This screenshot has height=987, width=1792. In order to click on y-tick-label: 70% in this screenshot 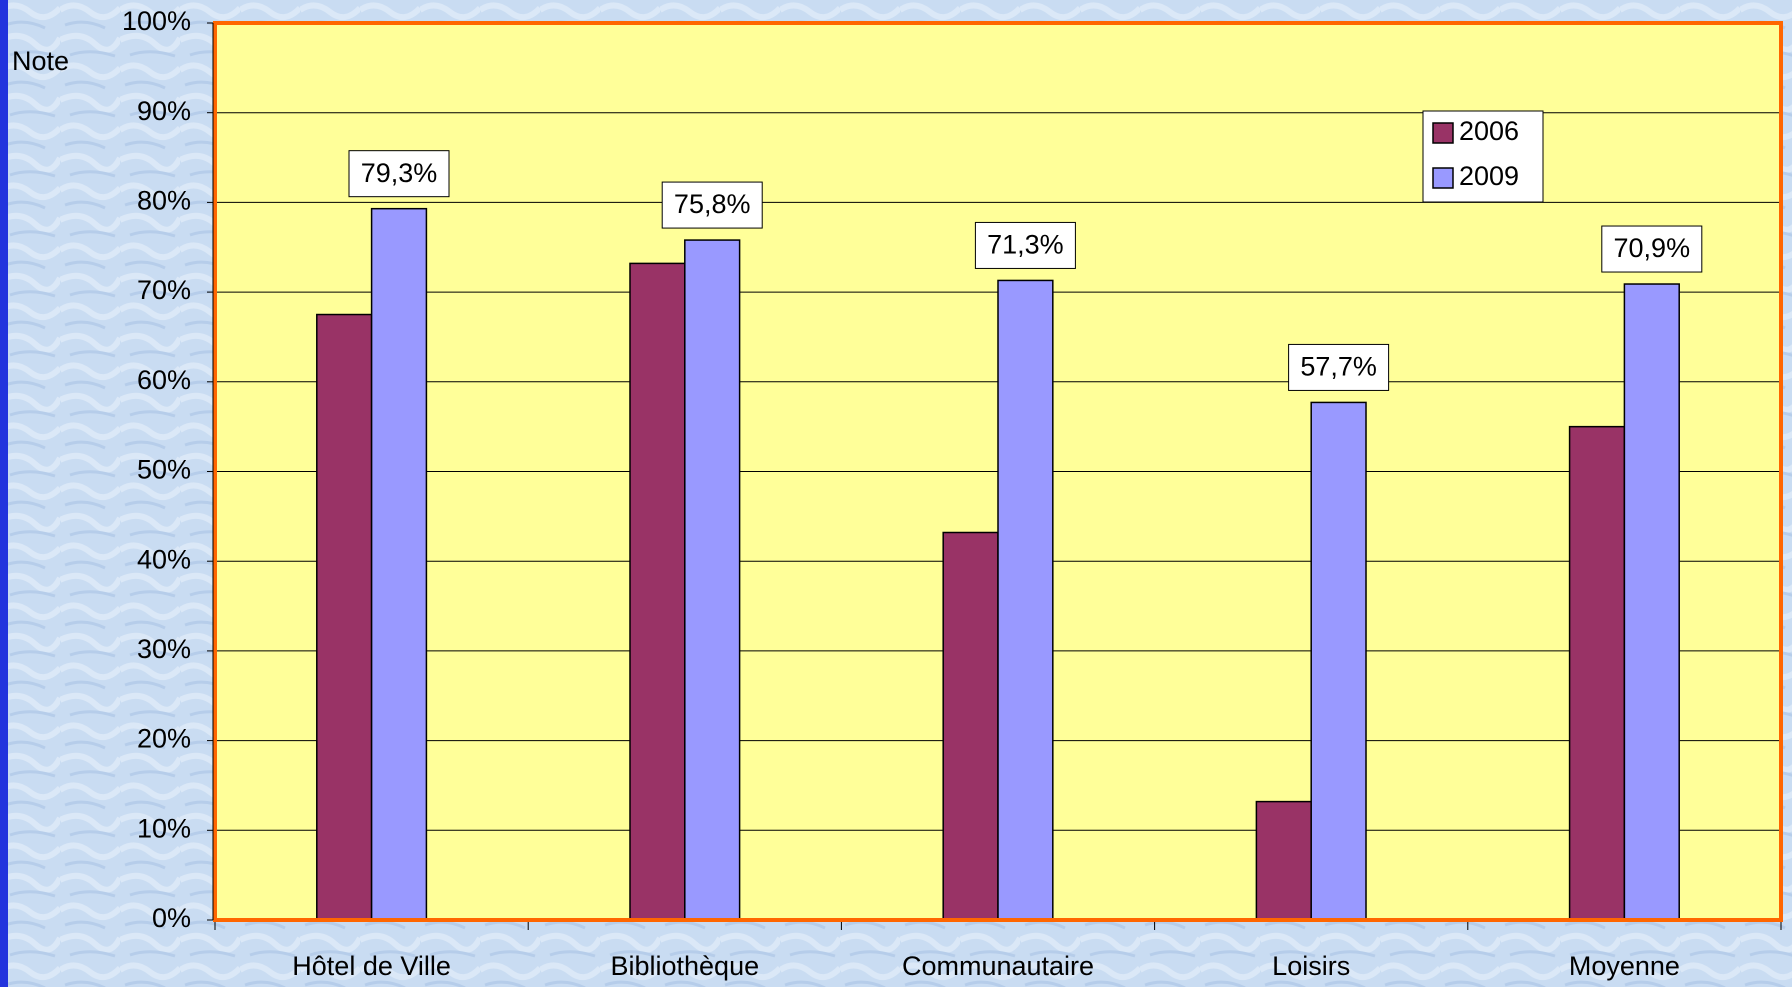, I will do `click(164, 290)`.